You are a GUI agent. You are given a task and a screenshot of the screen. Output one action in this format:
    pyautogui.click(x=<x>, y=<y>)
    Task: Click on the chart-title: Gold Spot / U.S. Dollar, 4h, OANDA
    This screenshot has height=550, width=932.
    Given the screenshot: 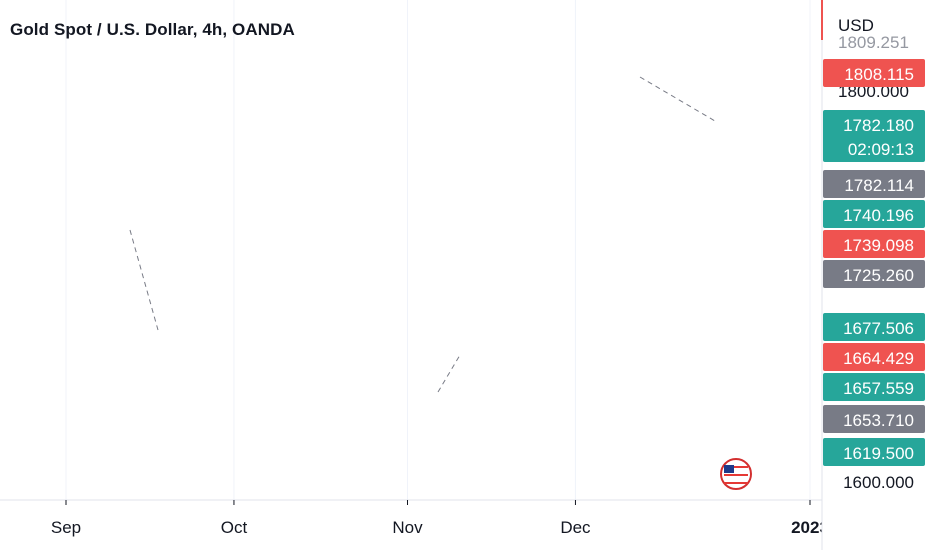 What is the action you would take?
    pyautogui.click(x=152, y=29)
    